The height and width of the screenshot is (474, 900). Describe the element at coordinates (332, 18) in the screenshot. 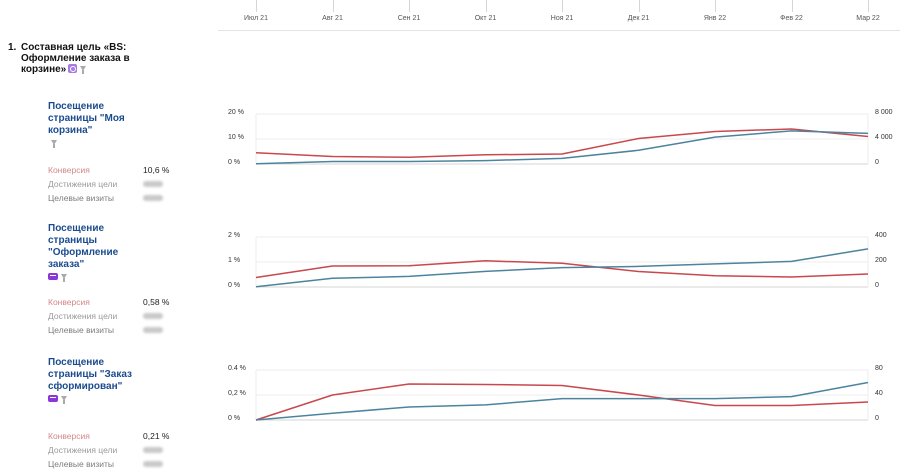

I see `timeline-month-label: Авг 21` at that location.